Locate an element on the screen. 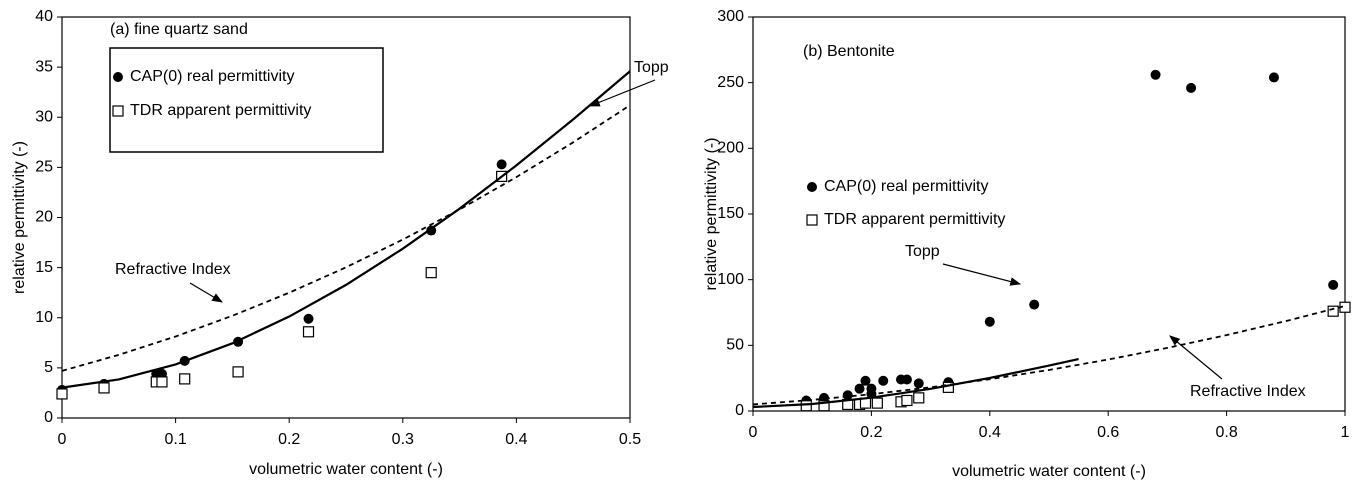 This screenshot has height=486, width=1354. y-tick-label: 5 is located at coordinates (48, 367).